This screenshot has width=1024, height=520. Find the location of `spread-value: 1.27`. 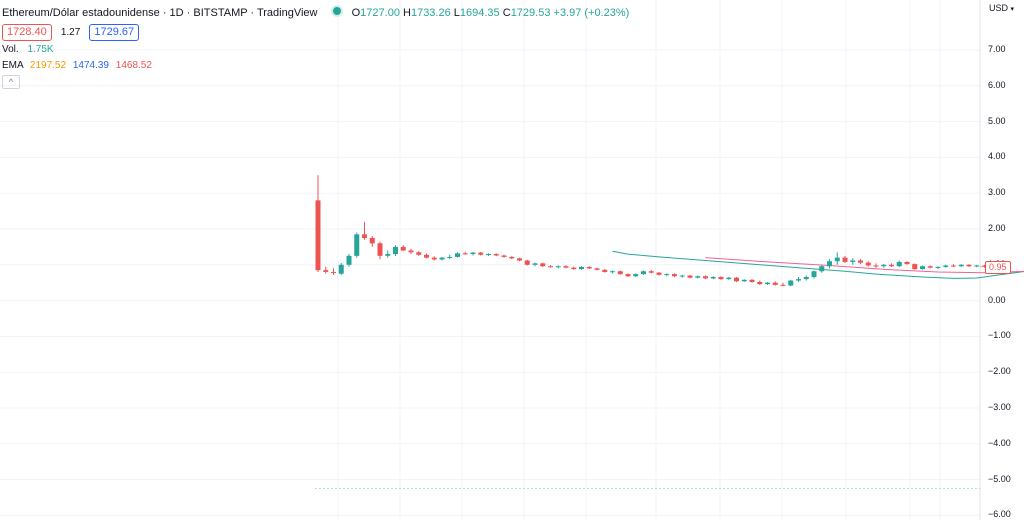

spread-value: 1.27 is located at coordinates (70, 32).